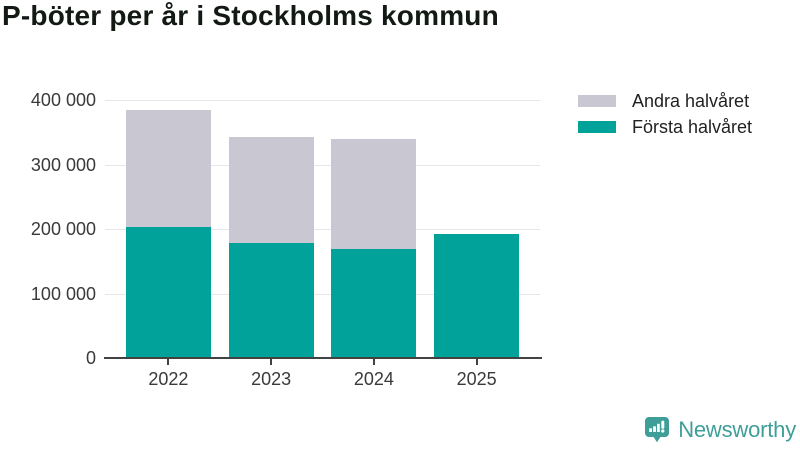  What do you see at coordinates (63, 164) in the screenshot?
I see `y-axis-tick-label: 300 000` at bounding box center [63, 164].